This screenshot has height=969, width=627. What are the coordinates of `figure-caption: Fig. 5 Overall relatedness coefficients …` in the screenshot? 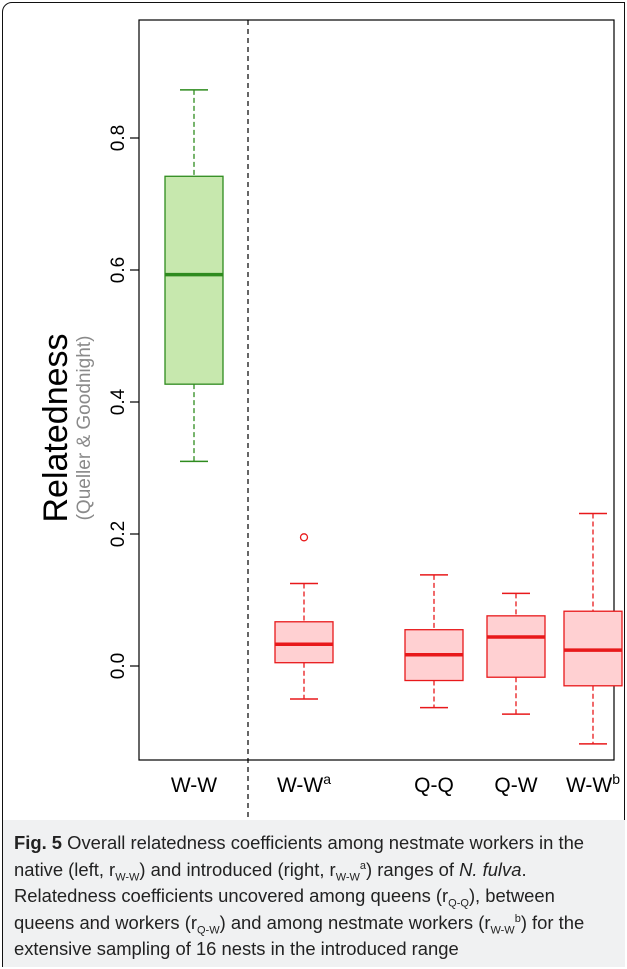 It's located at (299, 895).